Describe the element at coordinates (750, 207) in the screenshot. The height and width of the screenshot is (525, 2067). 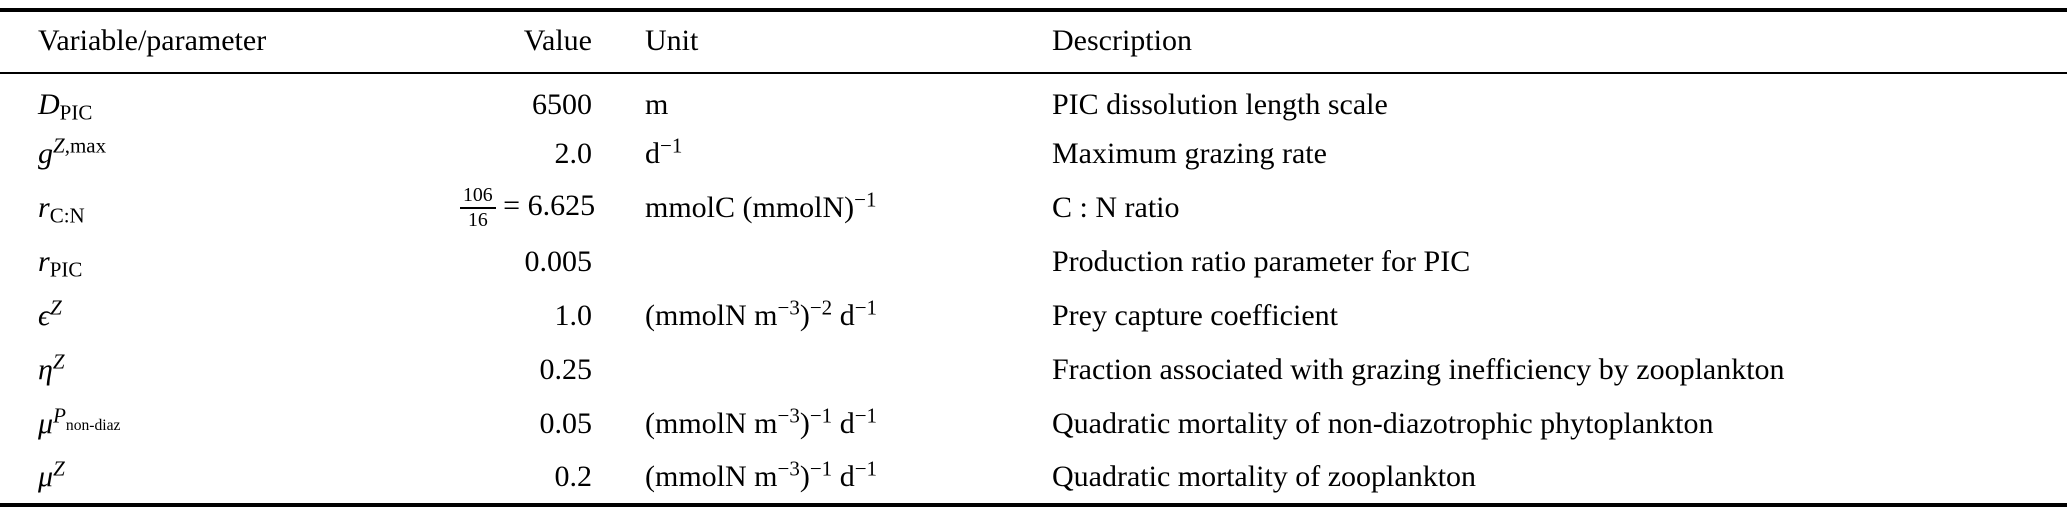
I see `text-part: mmolC (mmolN)` at that location.